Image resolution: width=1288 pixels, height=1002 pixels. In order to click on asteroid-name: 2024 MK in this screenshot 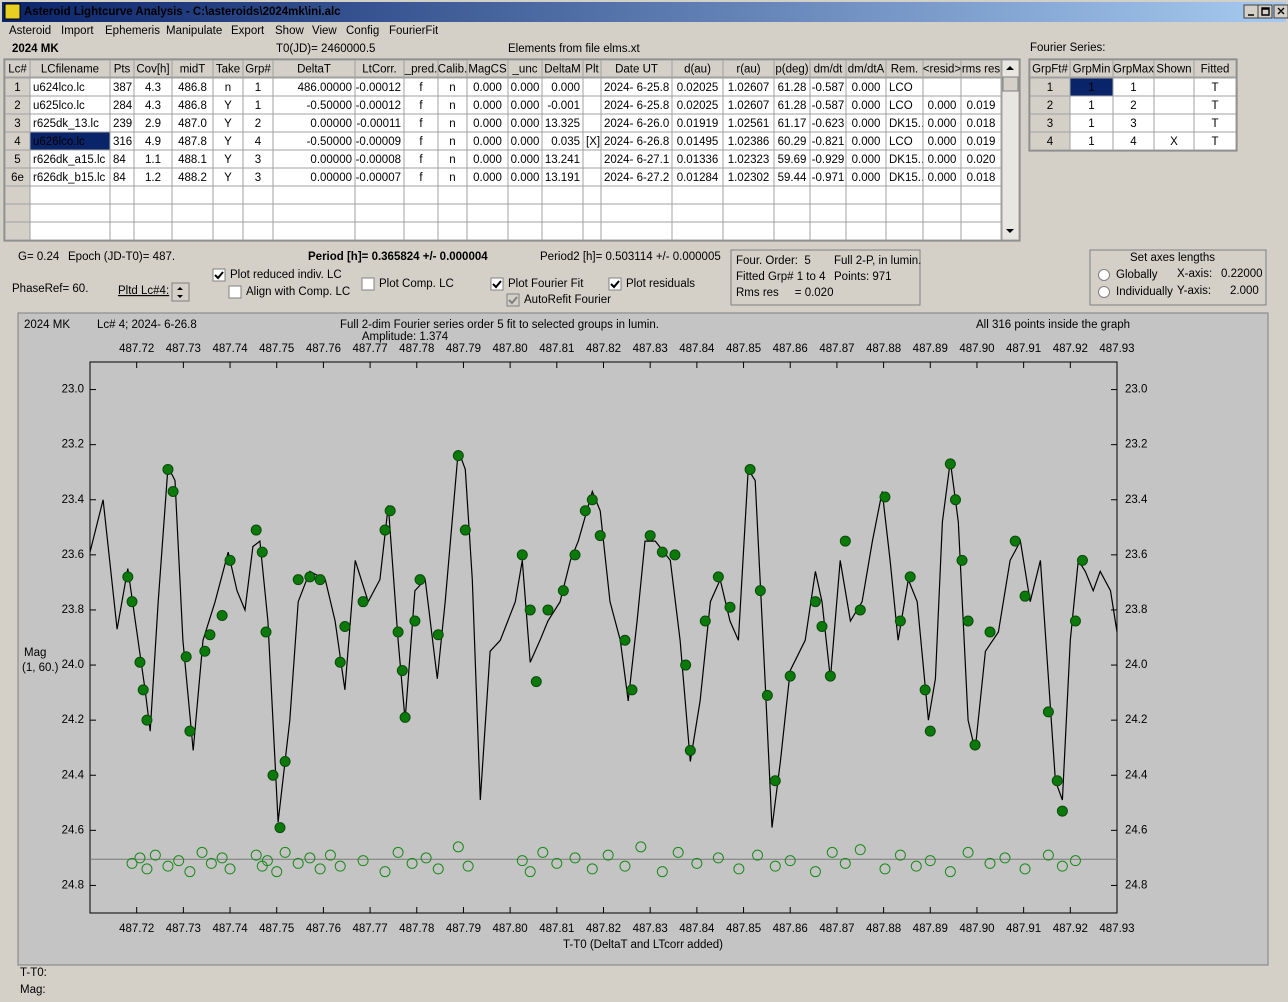, I will do `click(35, 49)`.